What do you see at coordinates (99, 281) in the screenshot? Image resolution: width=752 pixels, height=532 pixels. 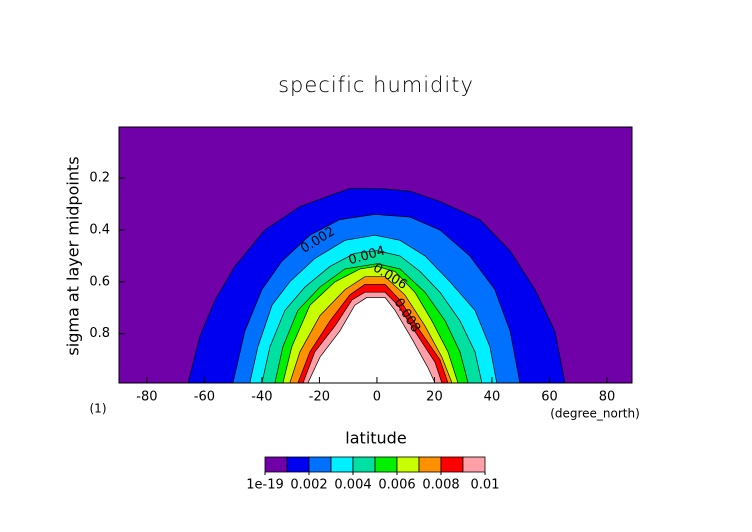 I see `y-tick-label: 0.6` at bounding box center [99, 281].